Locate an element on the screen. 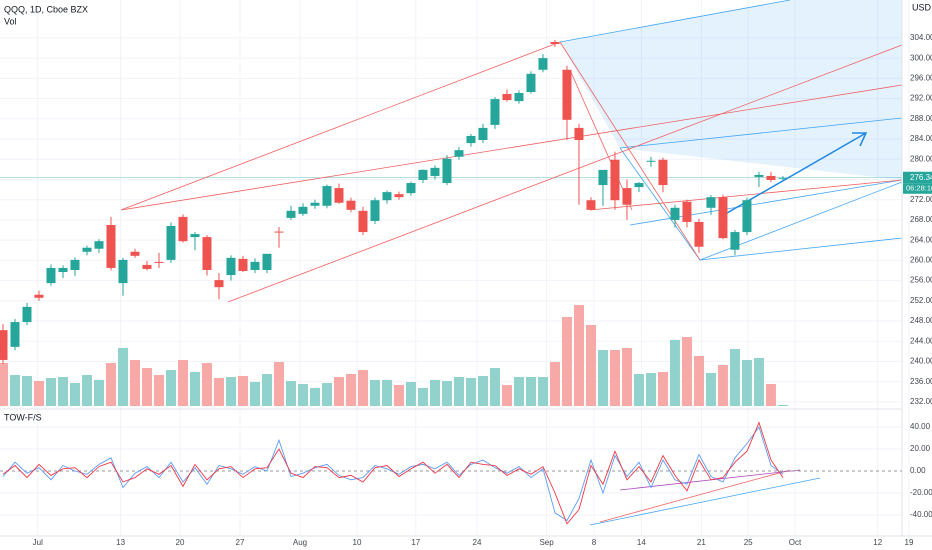 This screenshot has height=550, width=932. y-tick-label: 272.00 is located at coordinates (921, 199).